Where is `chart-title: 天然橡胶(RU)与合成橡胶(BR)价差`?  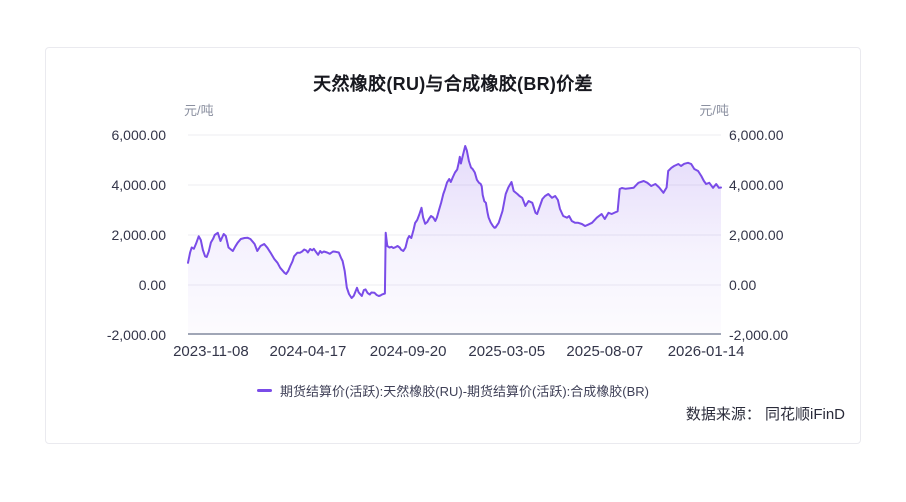
chart-title: 天然橡胶(RU)与合成橡胶(BR)价差 is located at coordinates (453, 84).